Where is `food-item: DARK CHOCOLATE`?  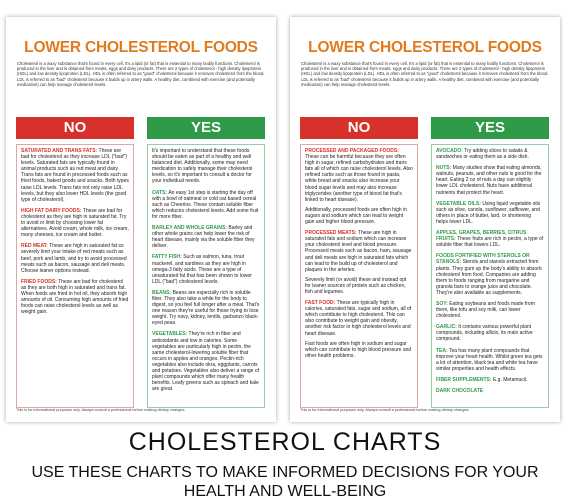
food-item: DARK CHOCOLATE is located at coordinates (490, 391).